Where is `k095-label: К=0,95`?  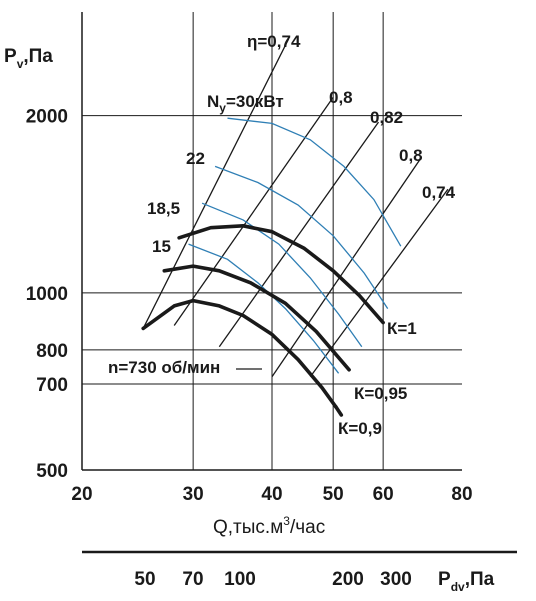 k095-label: К=0,95 is located at coordinates (380, 393).